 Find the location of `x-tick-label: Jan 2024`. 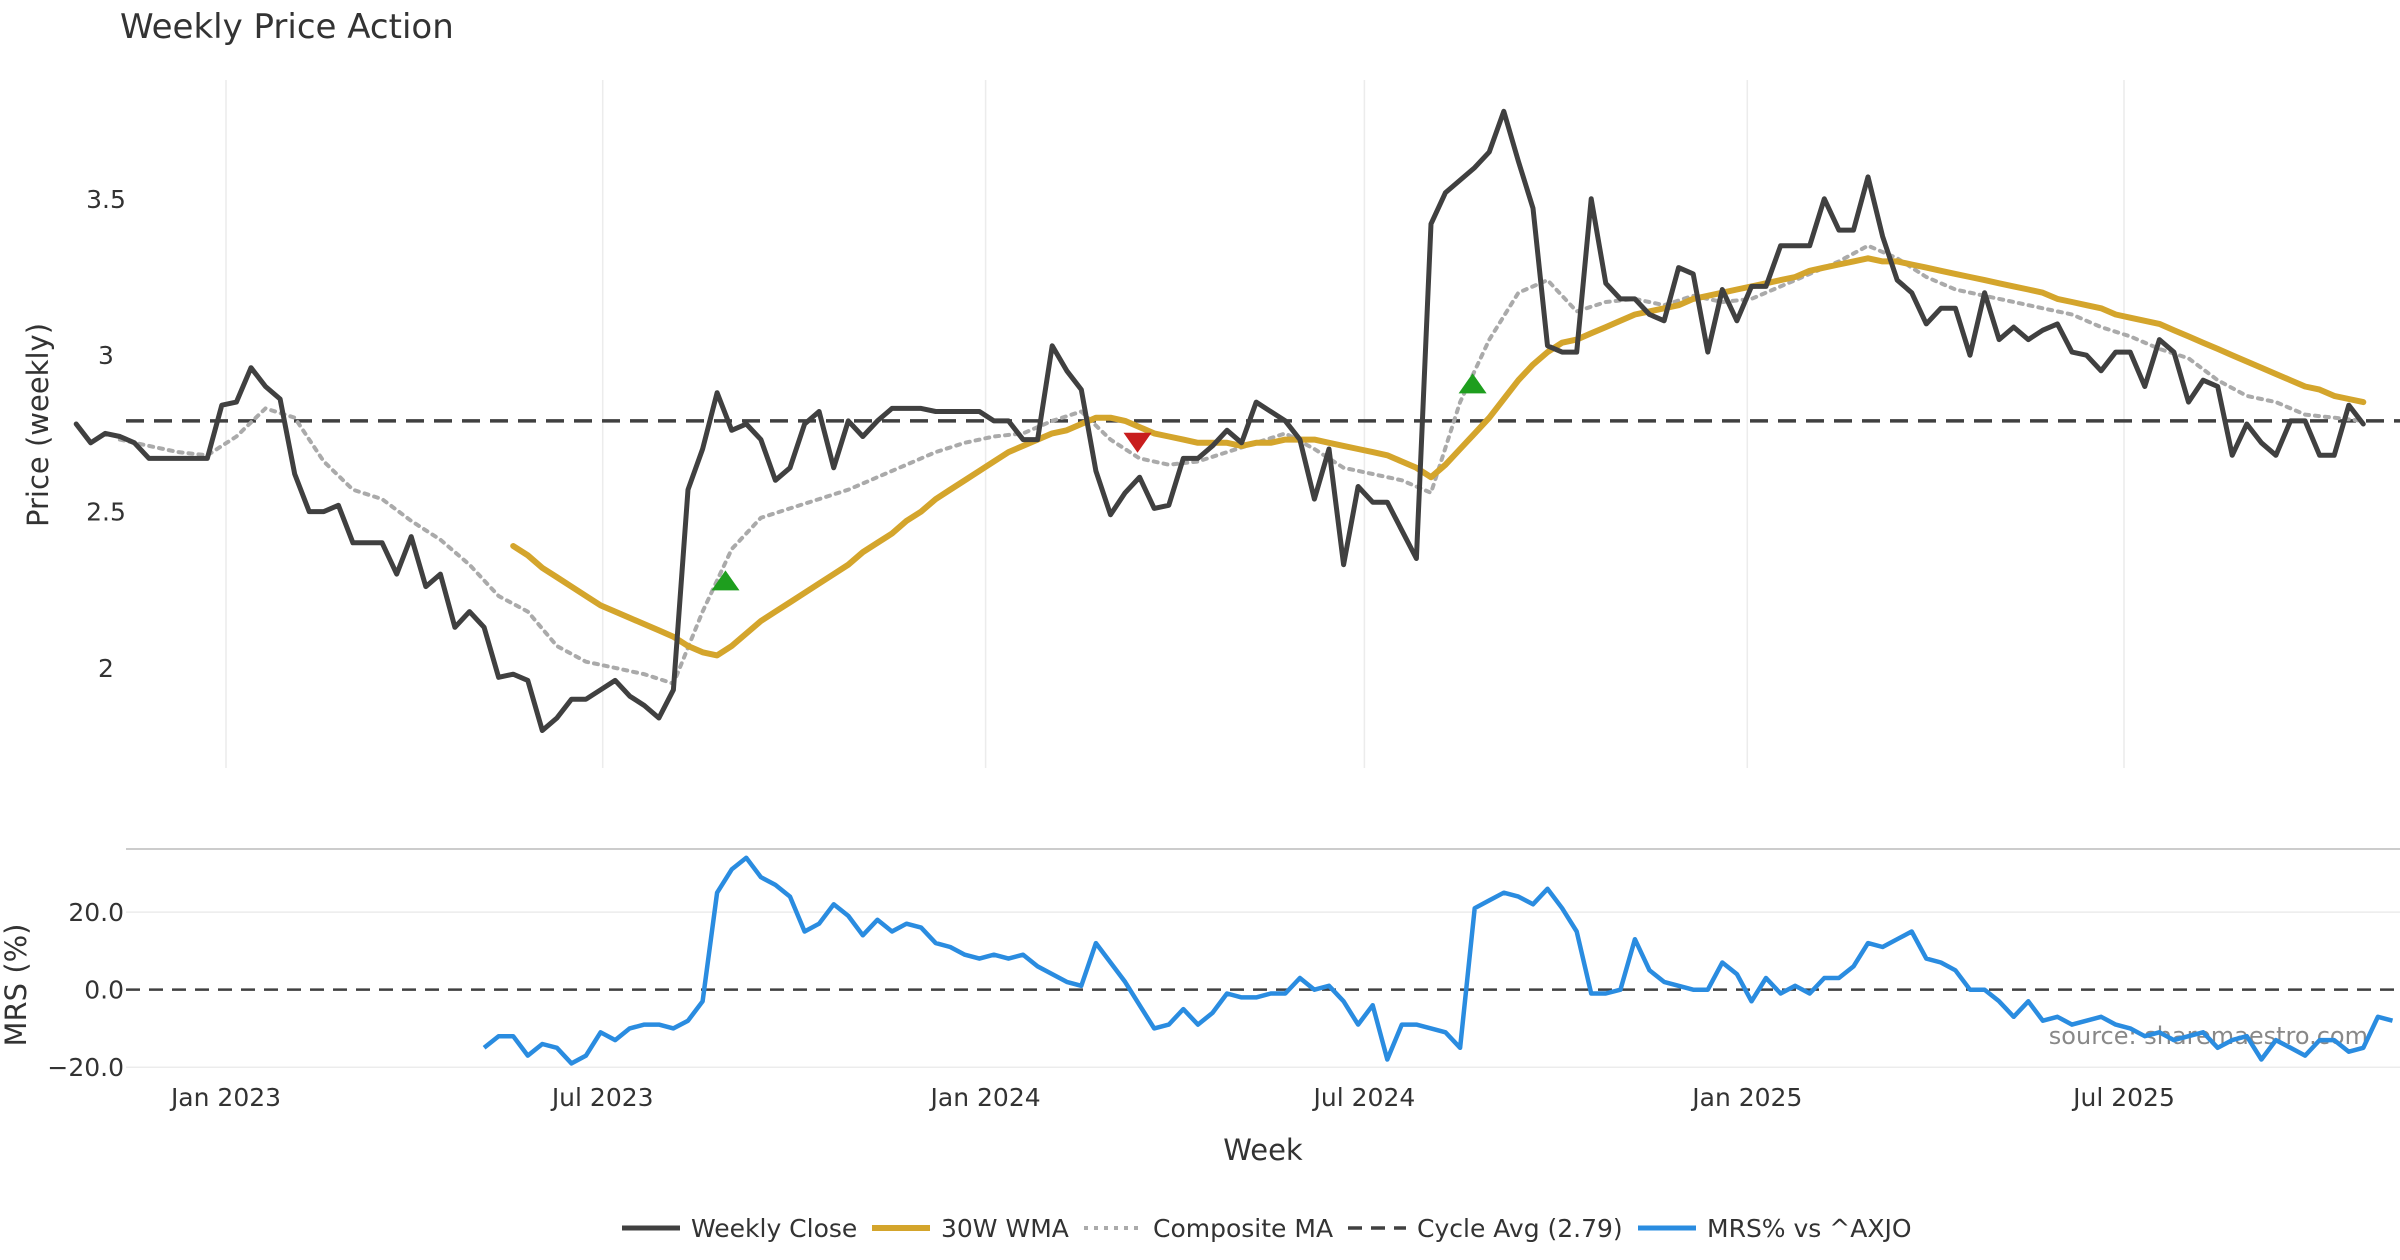

x-tick-label: Jan 2024 is located at coordinates (985, 1097).